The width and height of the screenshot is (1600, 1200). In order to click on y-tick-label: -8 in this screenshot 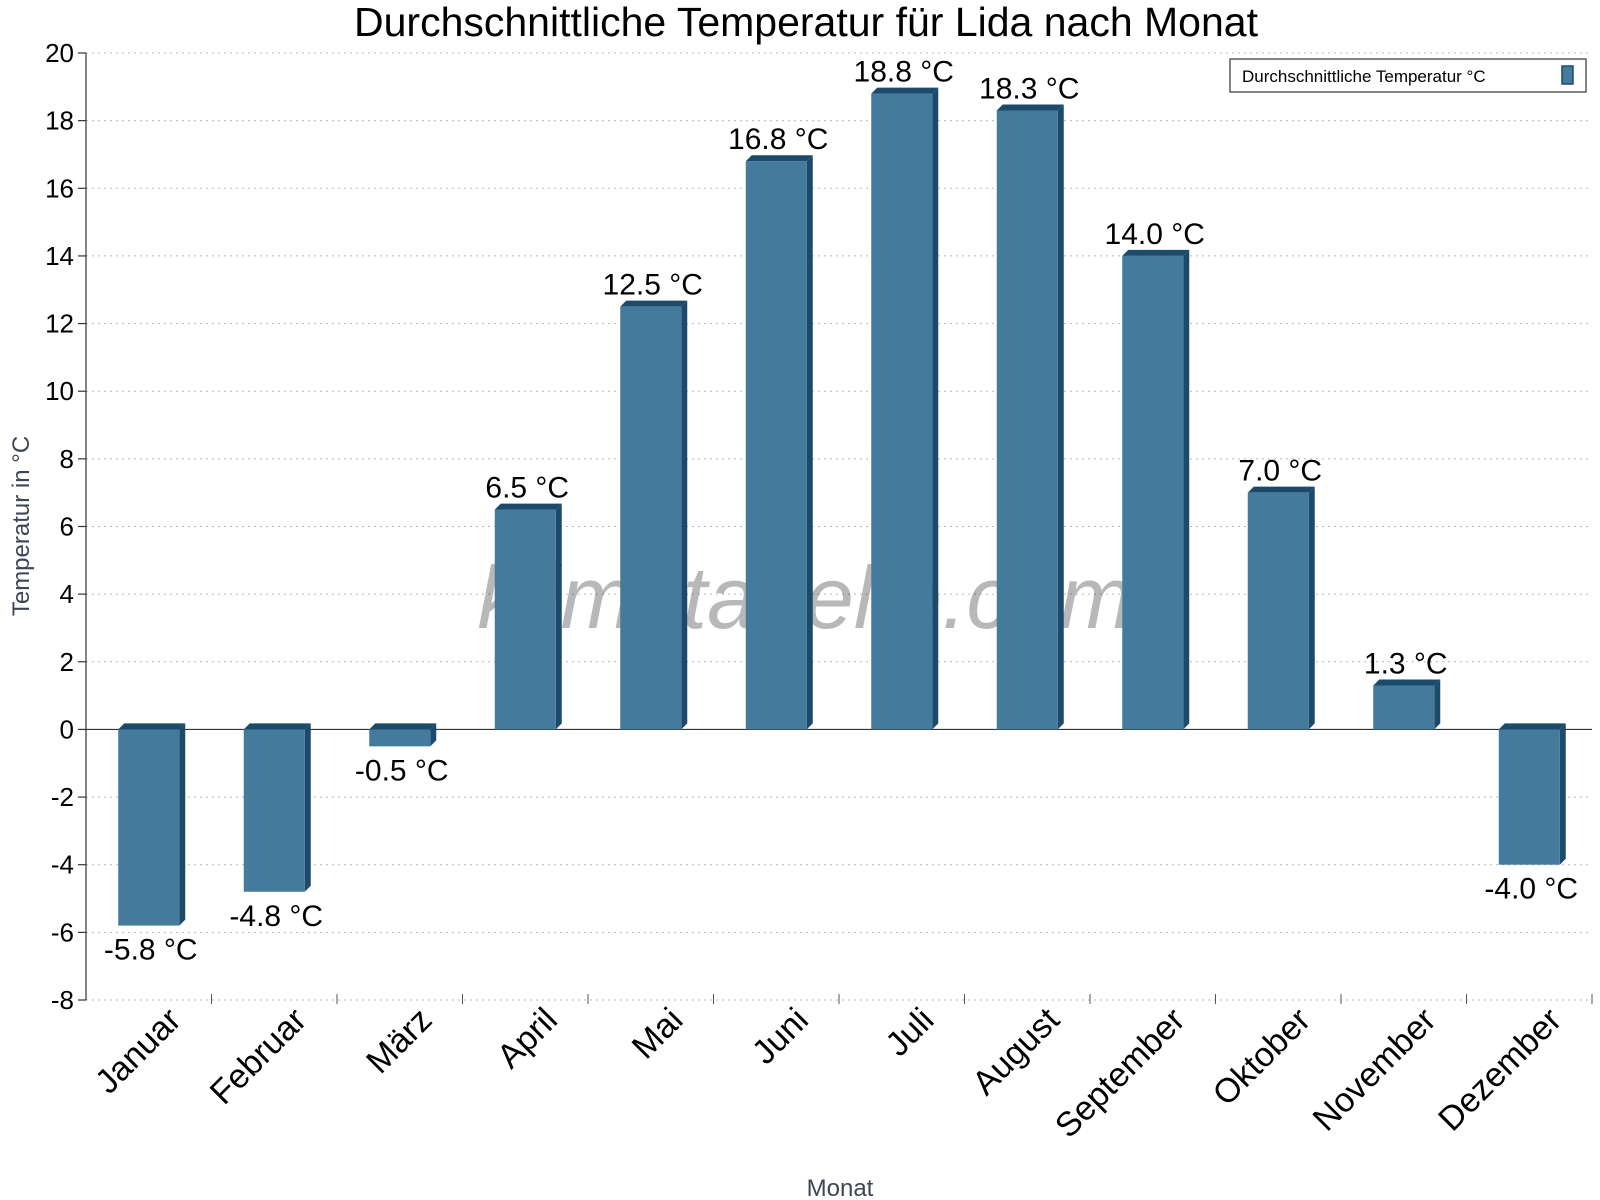, I will do `click(62, 1000)`.